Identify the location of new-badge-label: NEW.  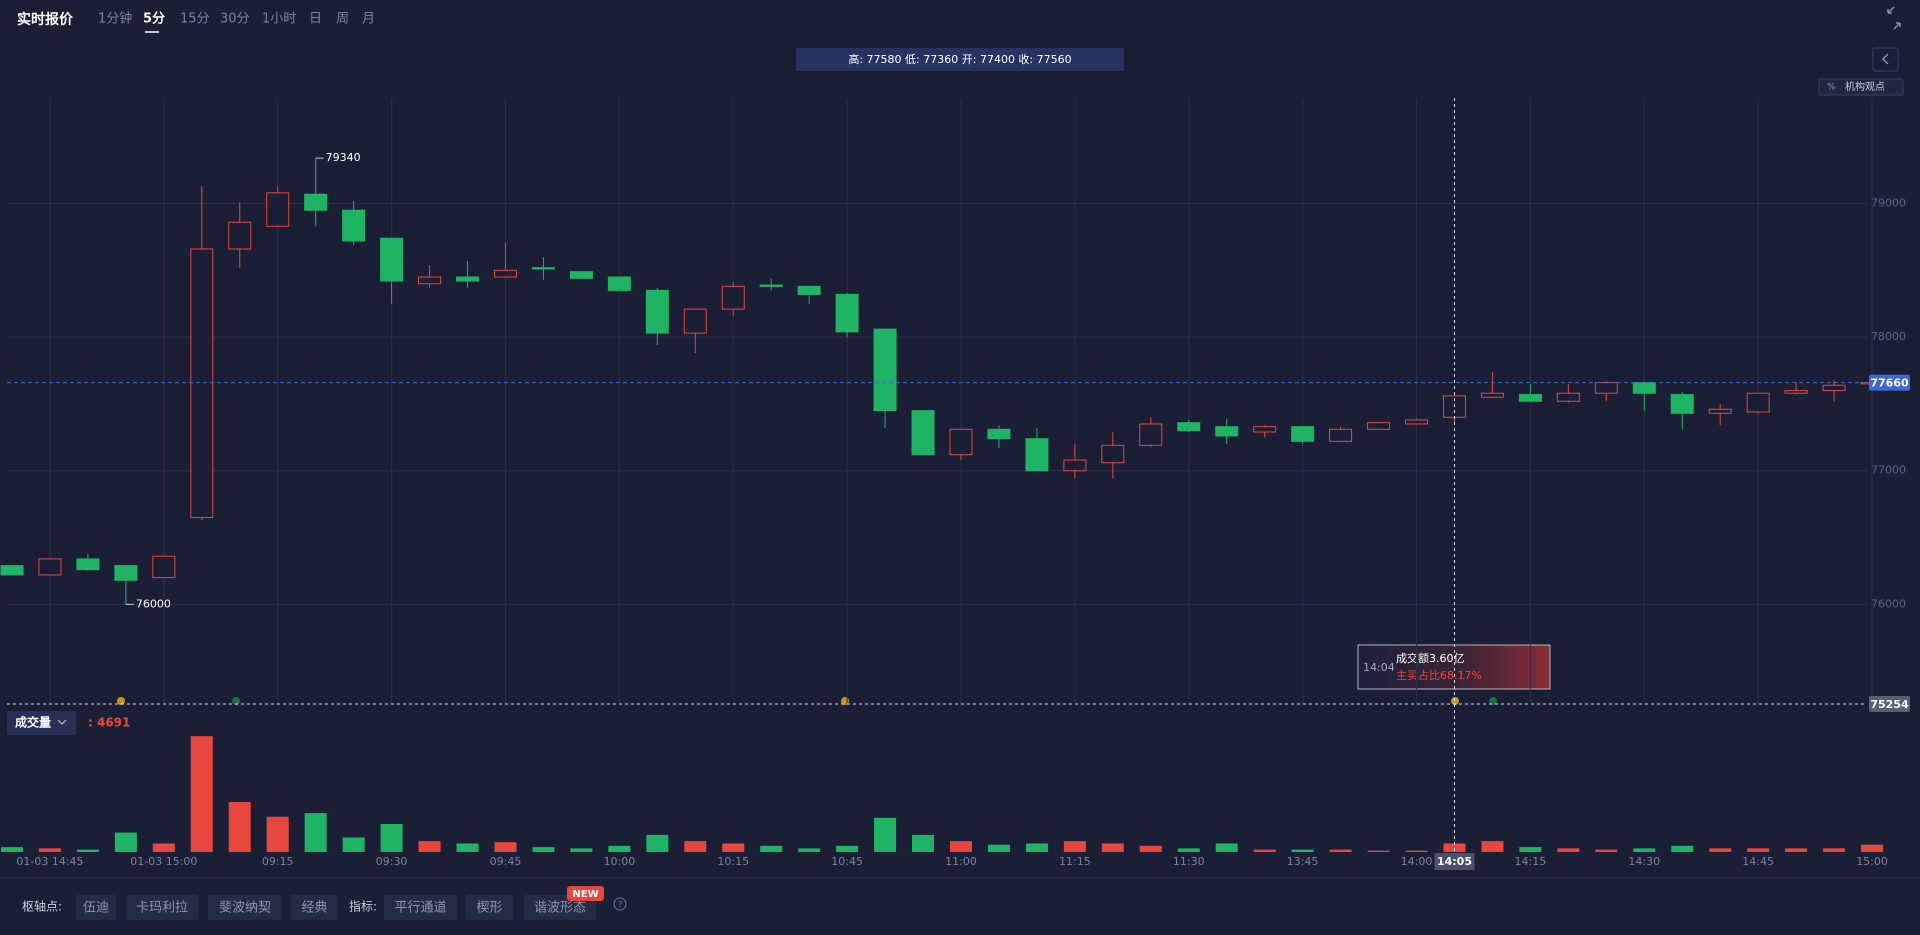
(585, 894).